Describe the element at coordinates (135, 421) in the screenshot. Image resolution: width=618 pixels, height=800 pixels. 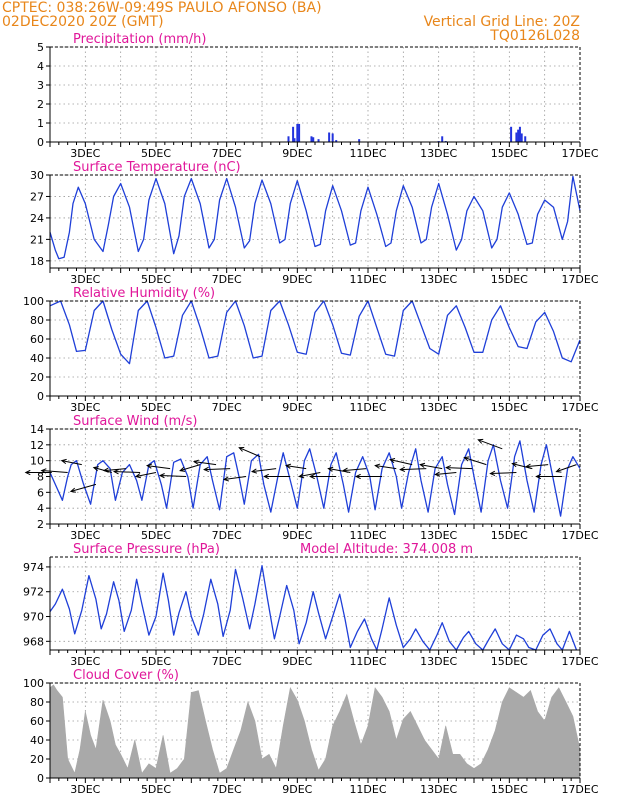
I see `panel-title: Surface Wind (m/s)` at that location.